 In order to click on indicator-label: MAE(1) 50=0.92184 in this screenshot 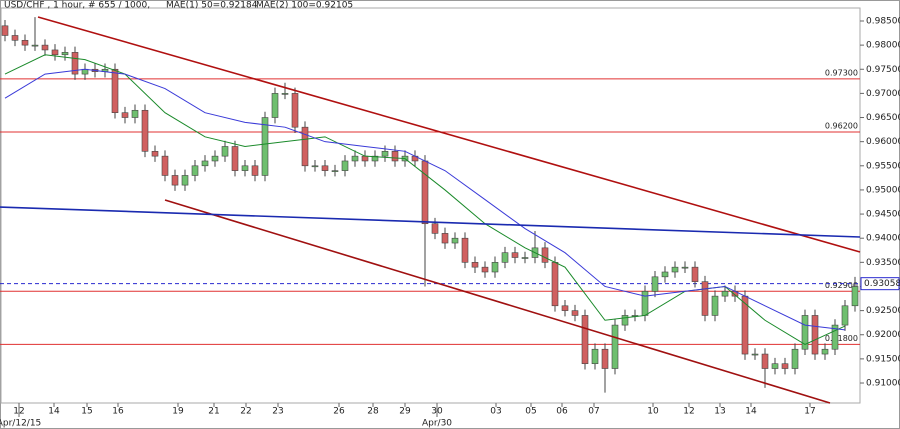, I will do `click(212, 6)`.